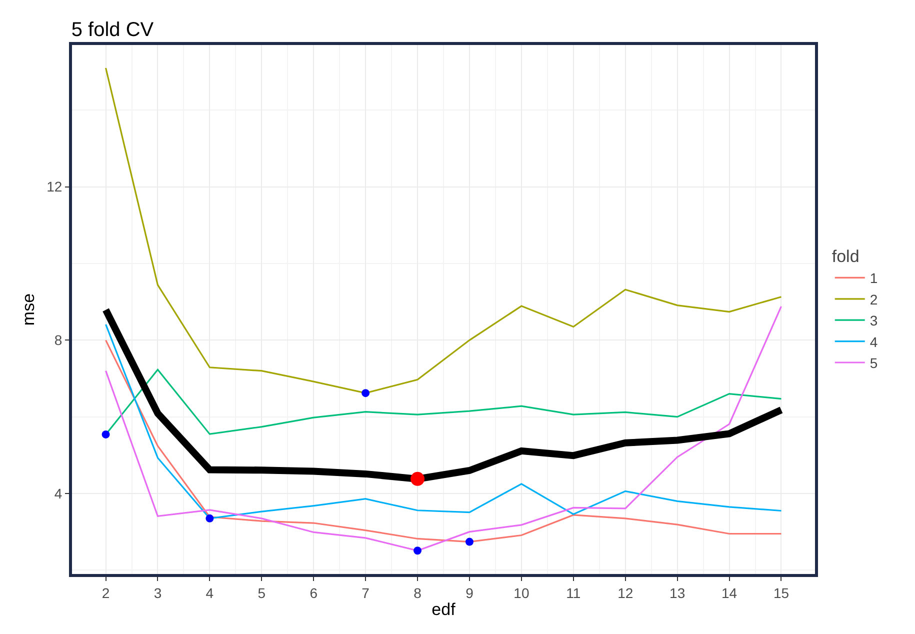 Image resolution: width=915 pixels, height=634 pixels. I want to click on chart-title: 5 fold CV, so click(112, 30).